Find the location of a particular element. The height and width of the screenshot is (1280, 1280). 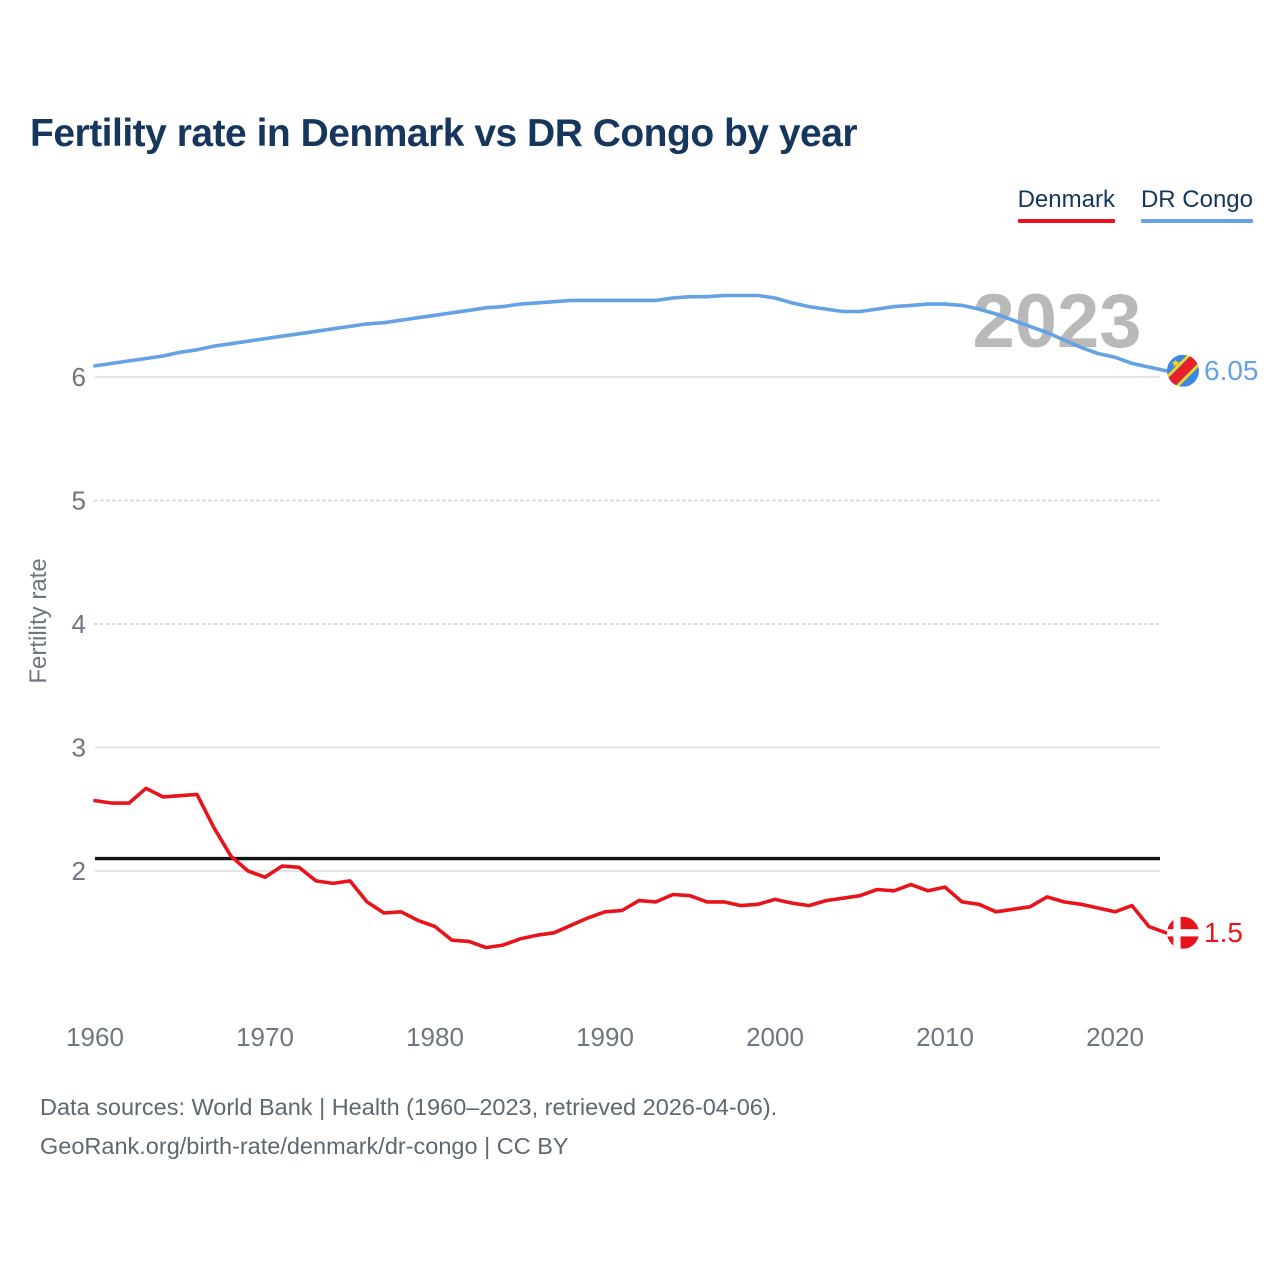

legend-item-dr-congo: DR Congo is located at coordinates (1196, 204).